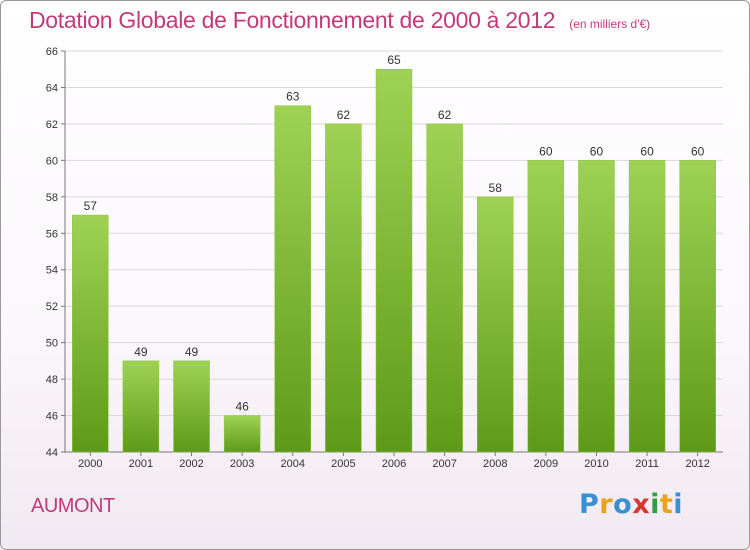 The height and width of the screenshot is (550, 750). Describe the element at coordinates (141, 464) in the screenshot. I see `x-tick-label: 2001` at that location.